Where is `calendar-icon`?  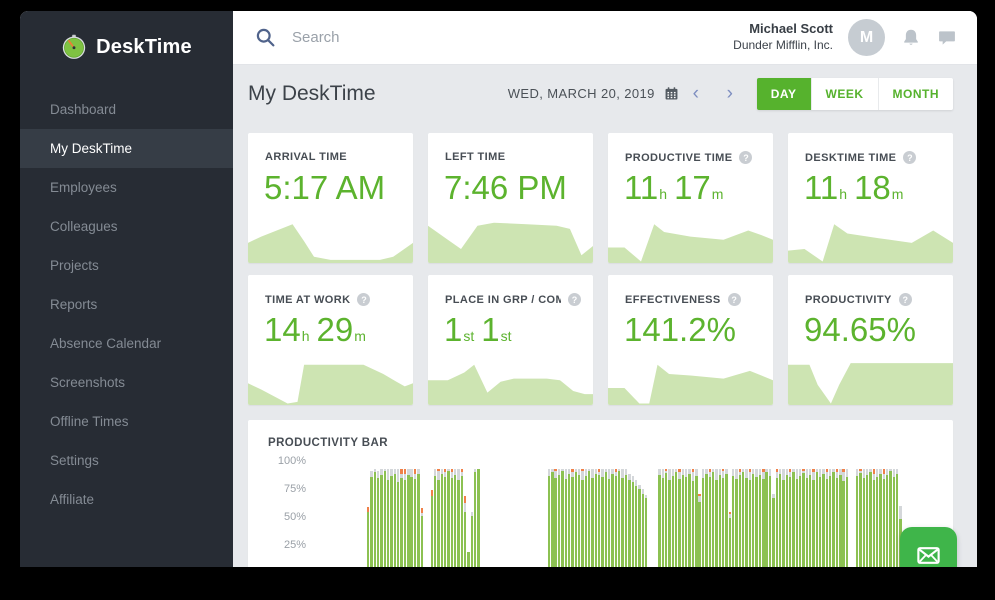
calendar-icon is located at coordinates (671, 93).